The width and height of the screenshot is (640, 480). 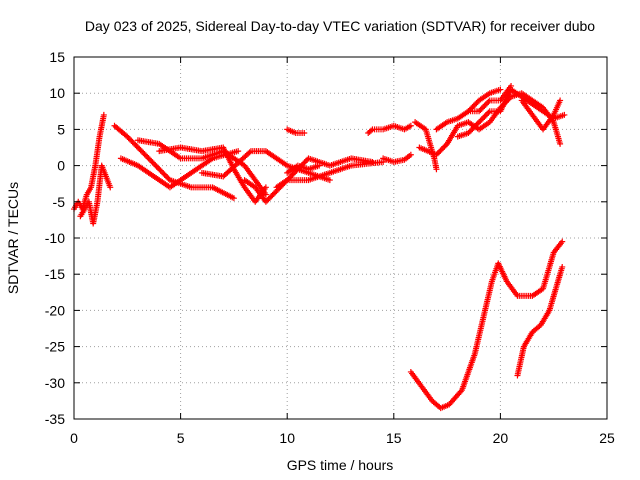 What do you see at coordinates (486, 325) in the screenshot?
I see `series-low-curve-a` at bounding box center [486, 325].